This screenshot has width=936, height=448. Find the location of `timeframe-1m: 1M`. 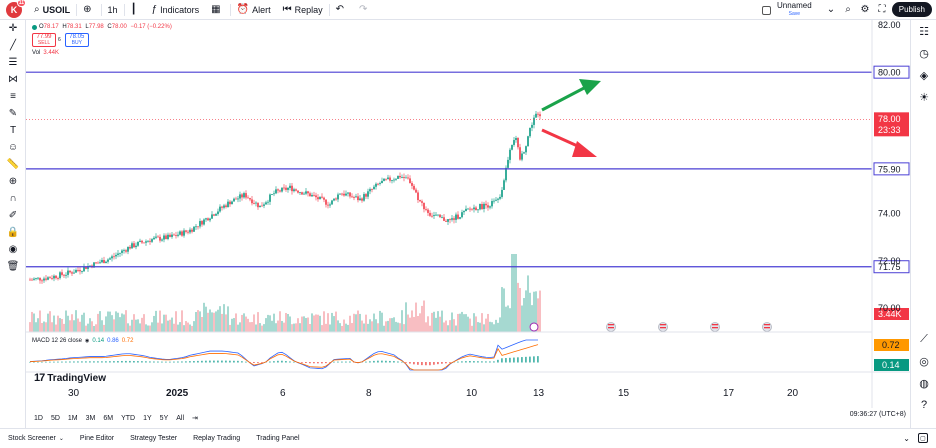

timeframe-1m: 1M is located at coordinates (72, 418).